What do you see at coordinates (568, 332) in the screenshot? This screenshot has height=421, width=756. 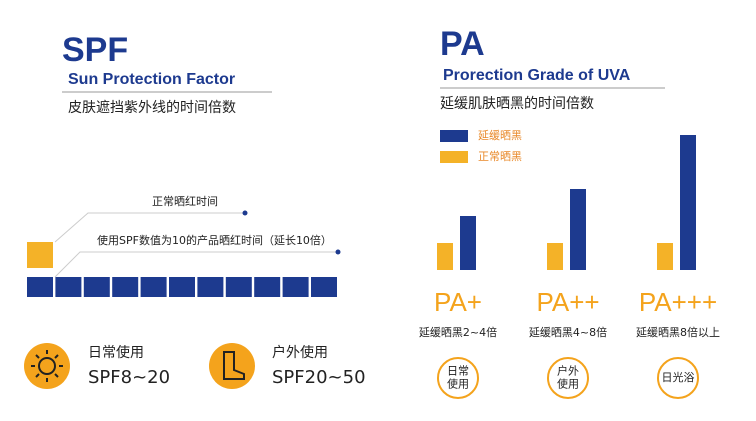 I see `grade-note: 延缓晒黑4~8倍` at bounding box center [568, 332].